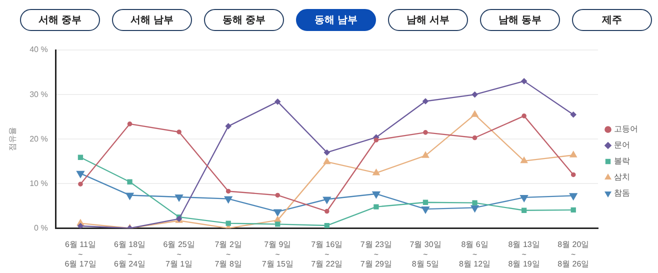 The image size is (658, 273). I want to click on x-tick-label: 8월 6일 ~ 8월 12일, so click(474, 254).